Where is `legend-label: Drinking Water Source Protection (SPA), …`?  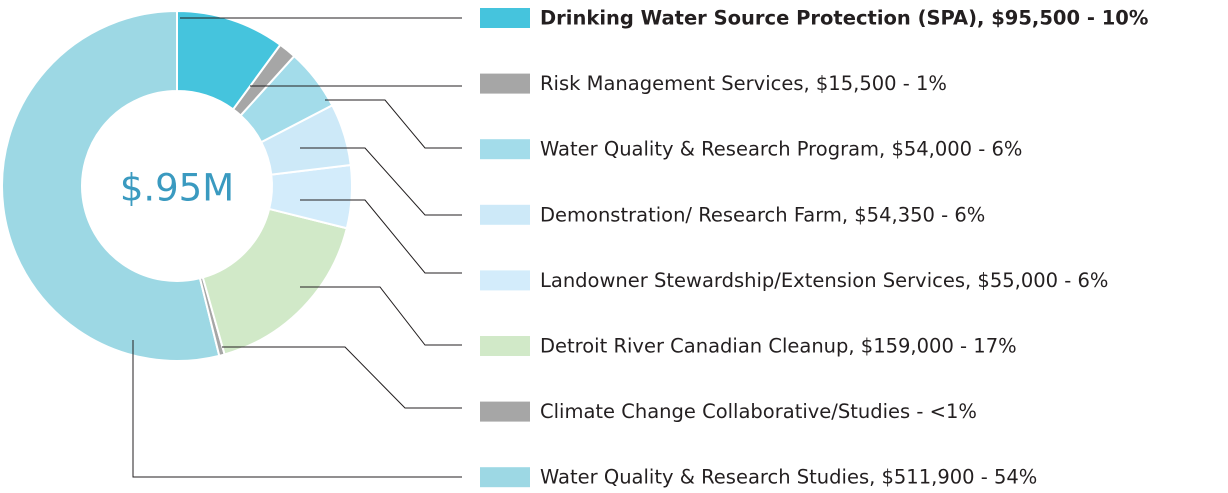
legend-label: Drinking Water Source Protection (SPA), … is located at coordinates (844, 18).